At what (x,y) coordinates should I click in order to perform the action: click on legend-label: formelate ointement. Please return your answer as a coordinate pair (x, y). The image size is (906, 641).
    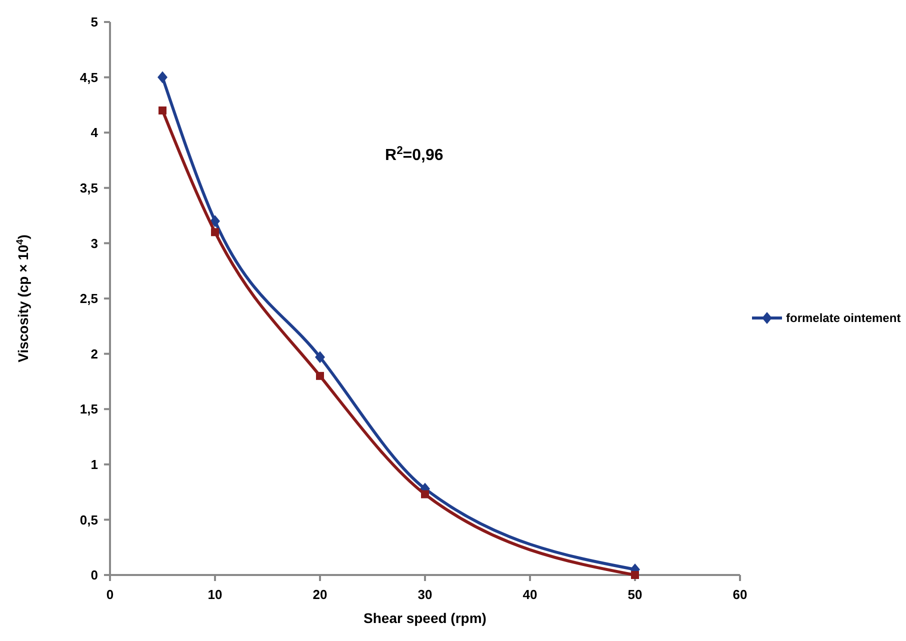
    Looking at the image, I should click on (843, 318).